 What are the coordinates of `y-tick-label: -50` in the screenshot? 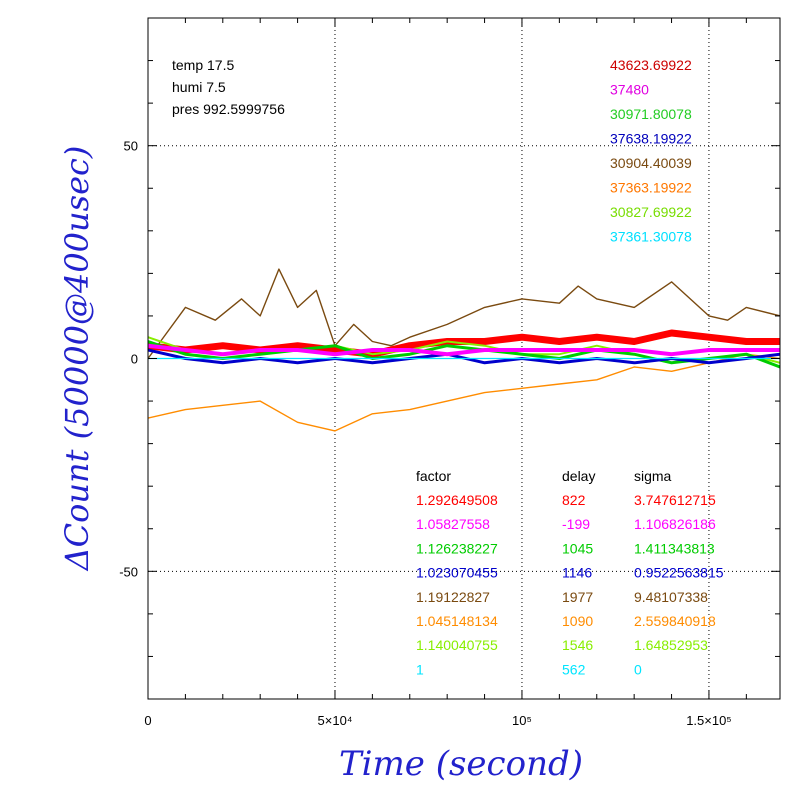 It's located at (128, 571).